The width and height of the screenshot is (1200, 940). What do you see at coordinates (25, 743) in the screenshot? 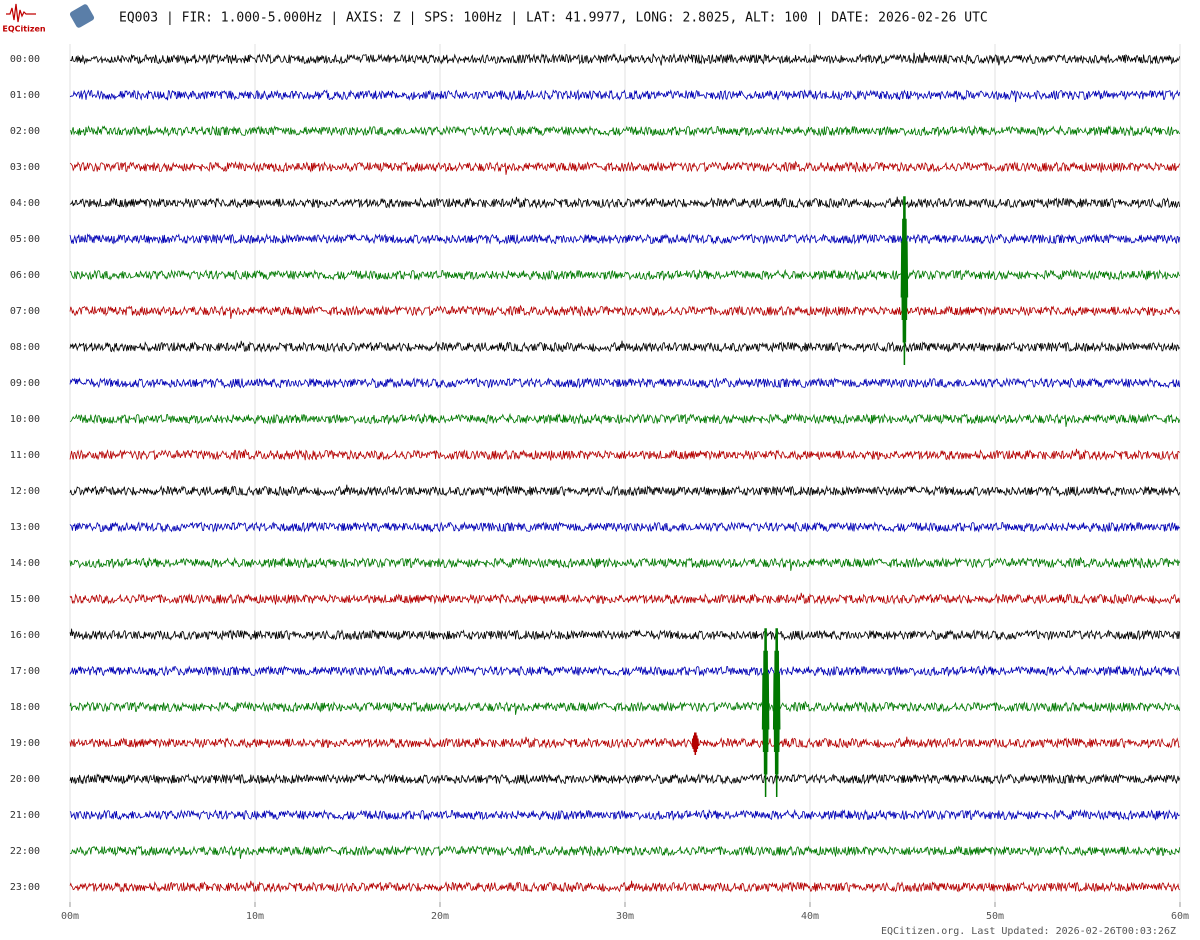
I see `row-label: 19:00` at bounding box center [25, 743].